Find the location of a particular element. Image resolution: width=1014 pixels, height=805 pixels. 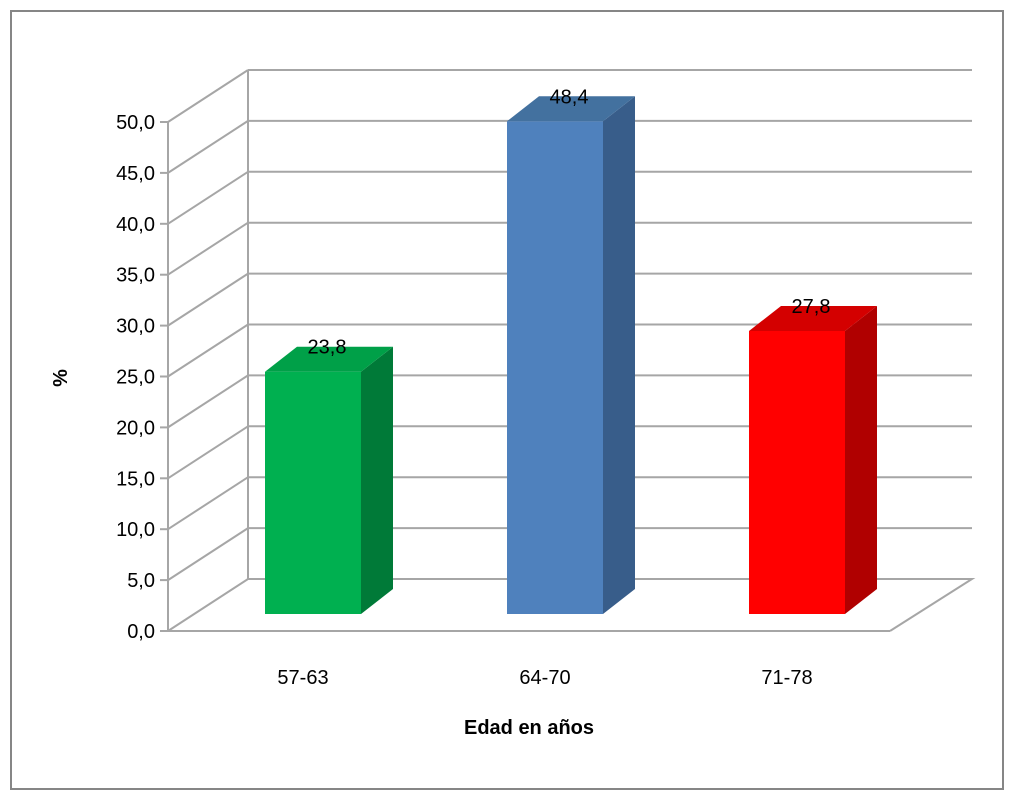

y-tick-label: 25,0 is located at coordinates (135, 378).